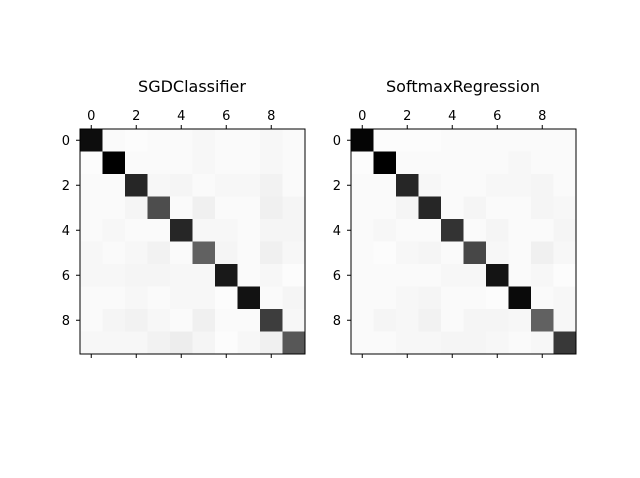 This screenshot has height=478, width=640. Describe the element at coordinates (407, 116) in the screenshot. I see `x-tick-label: 2` at that location.